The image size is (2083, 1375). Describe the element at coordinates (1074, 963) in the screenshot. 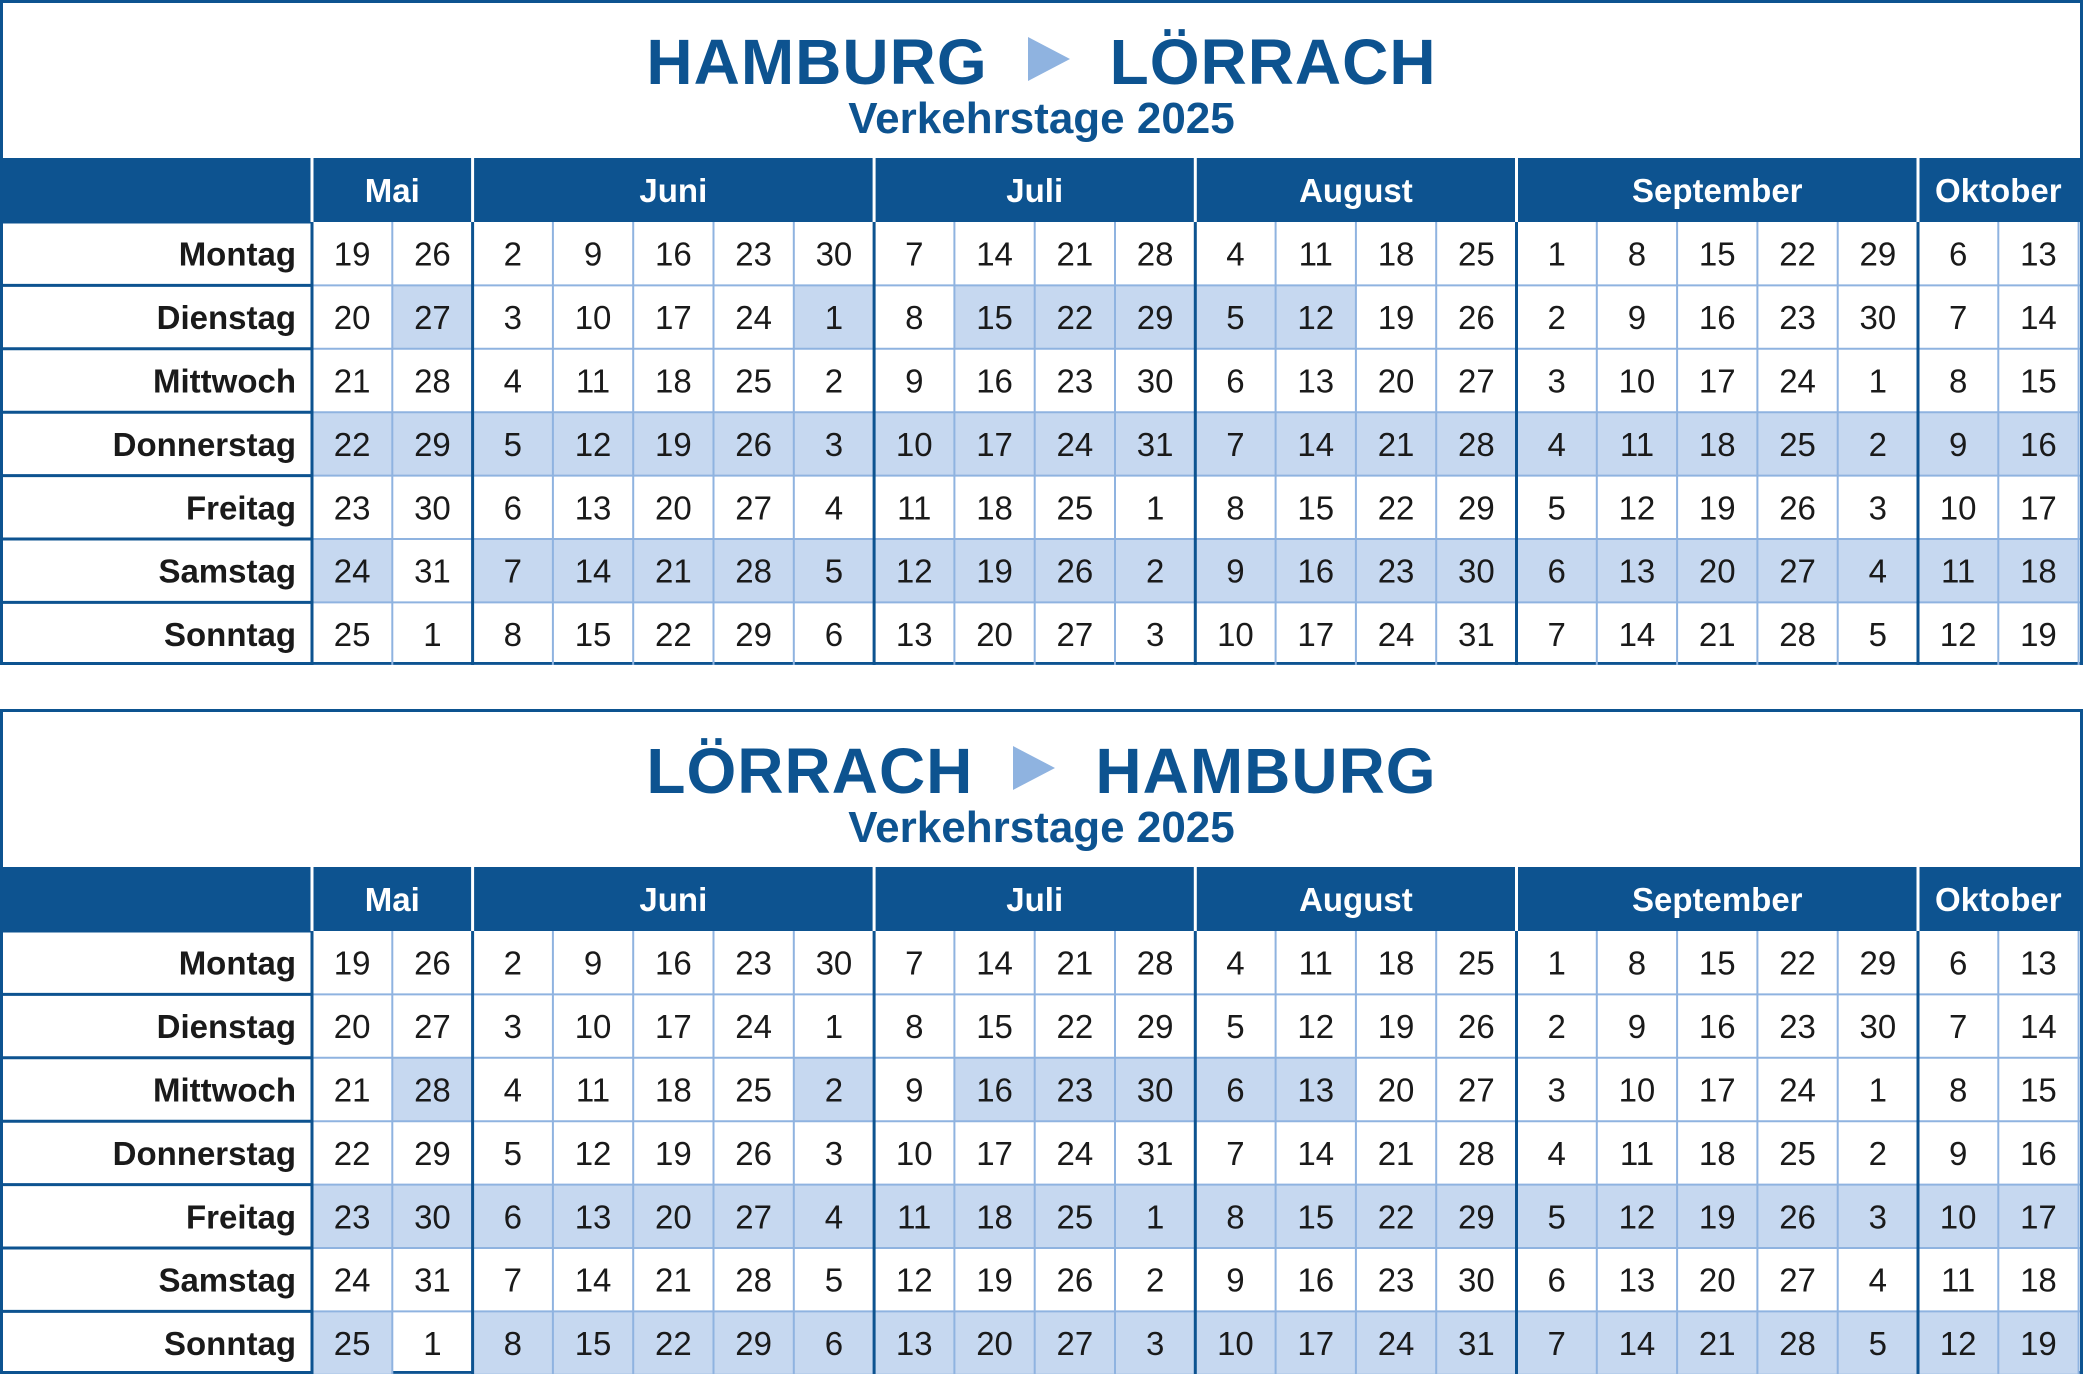

I see `day-number: 21` at that location.